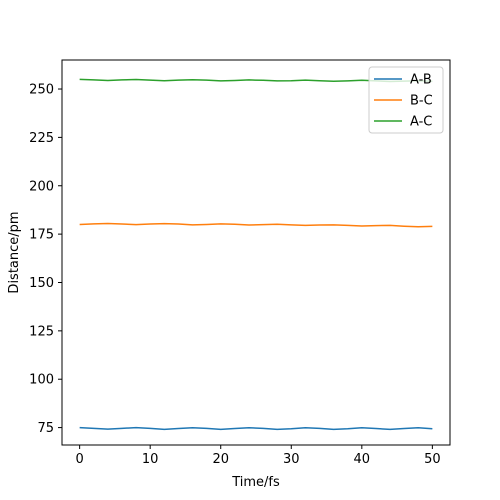 This screenshot has width=500, height=500. What do you see at coordinates (256, 225) in the screenshot?
I see `series-line-b-c` at bounding box center [256, 225].